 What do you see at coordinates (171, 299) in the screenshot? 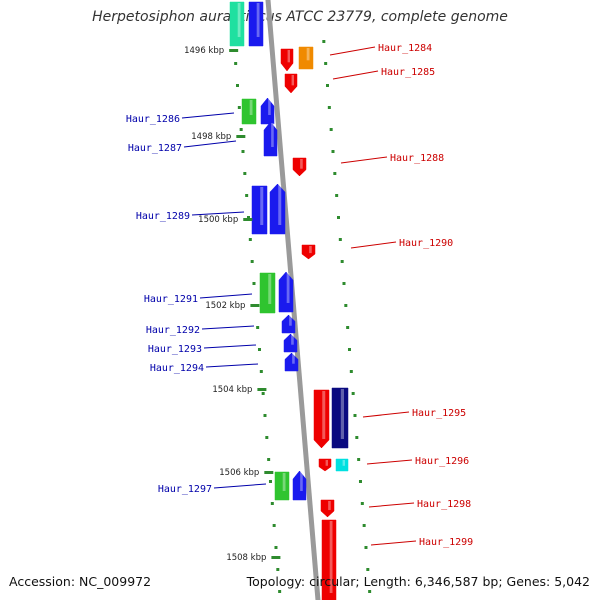
I see `gene-label-reverse: Haur_1291` at bounding box center [171, 299].